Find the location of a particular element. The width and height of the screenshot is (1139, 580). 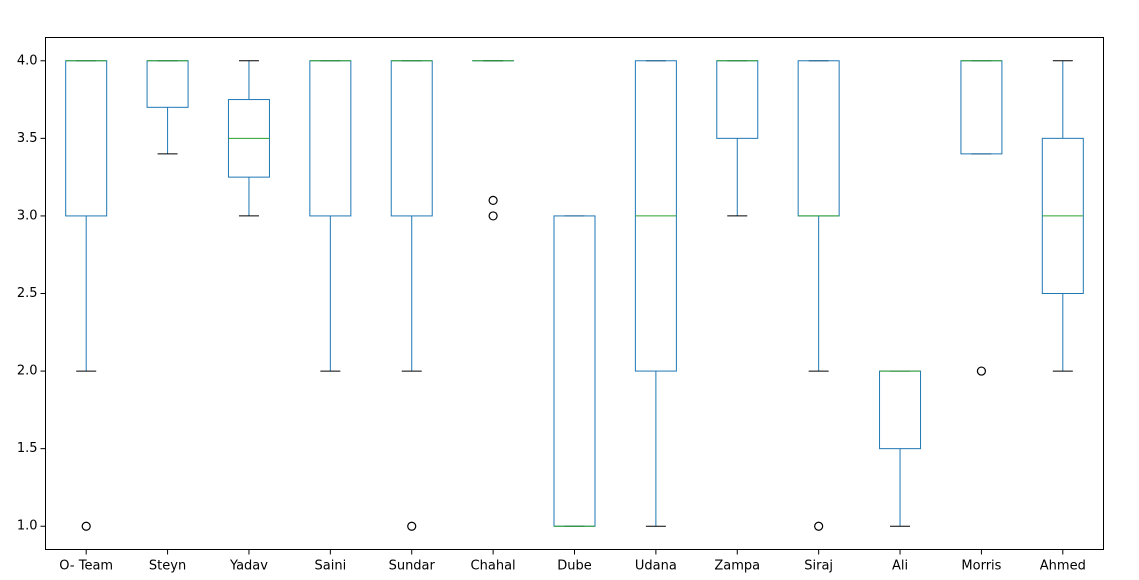

y-tick-label: 1.0 is located at coordinates (27, 526).